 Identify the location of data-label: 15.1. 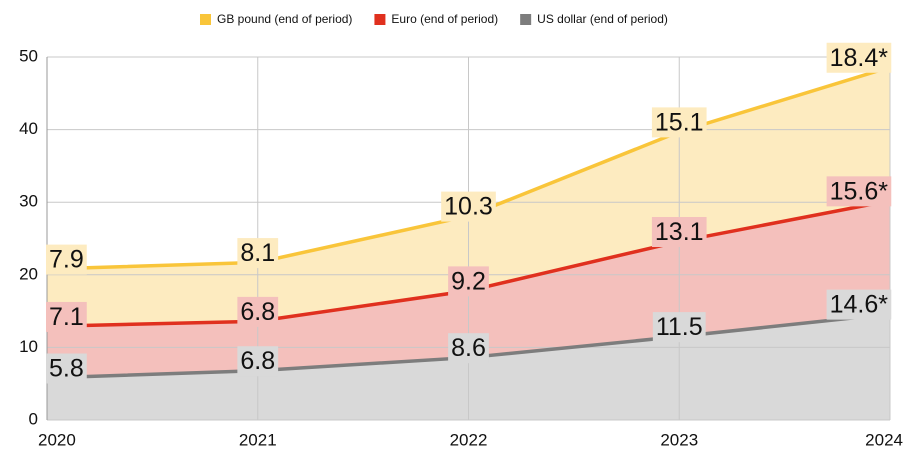
(679, 122).